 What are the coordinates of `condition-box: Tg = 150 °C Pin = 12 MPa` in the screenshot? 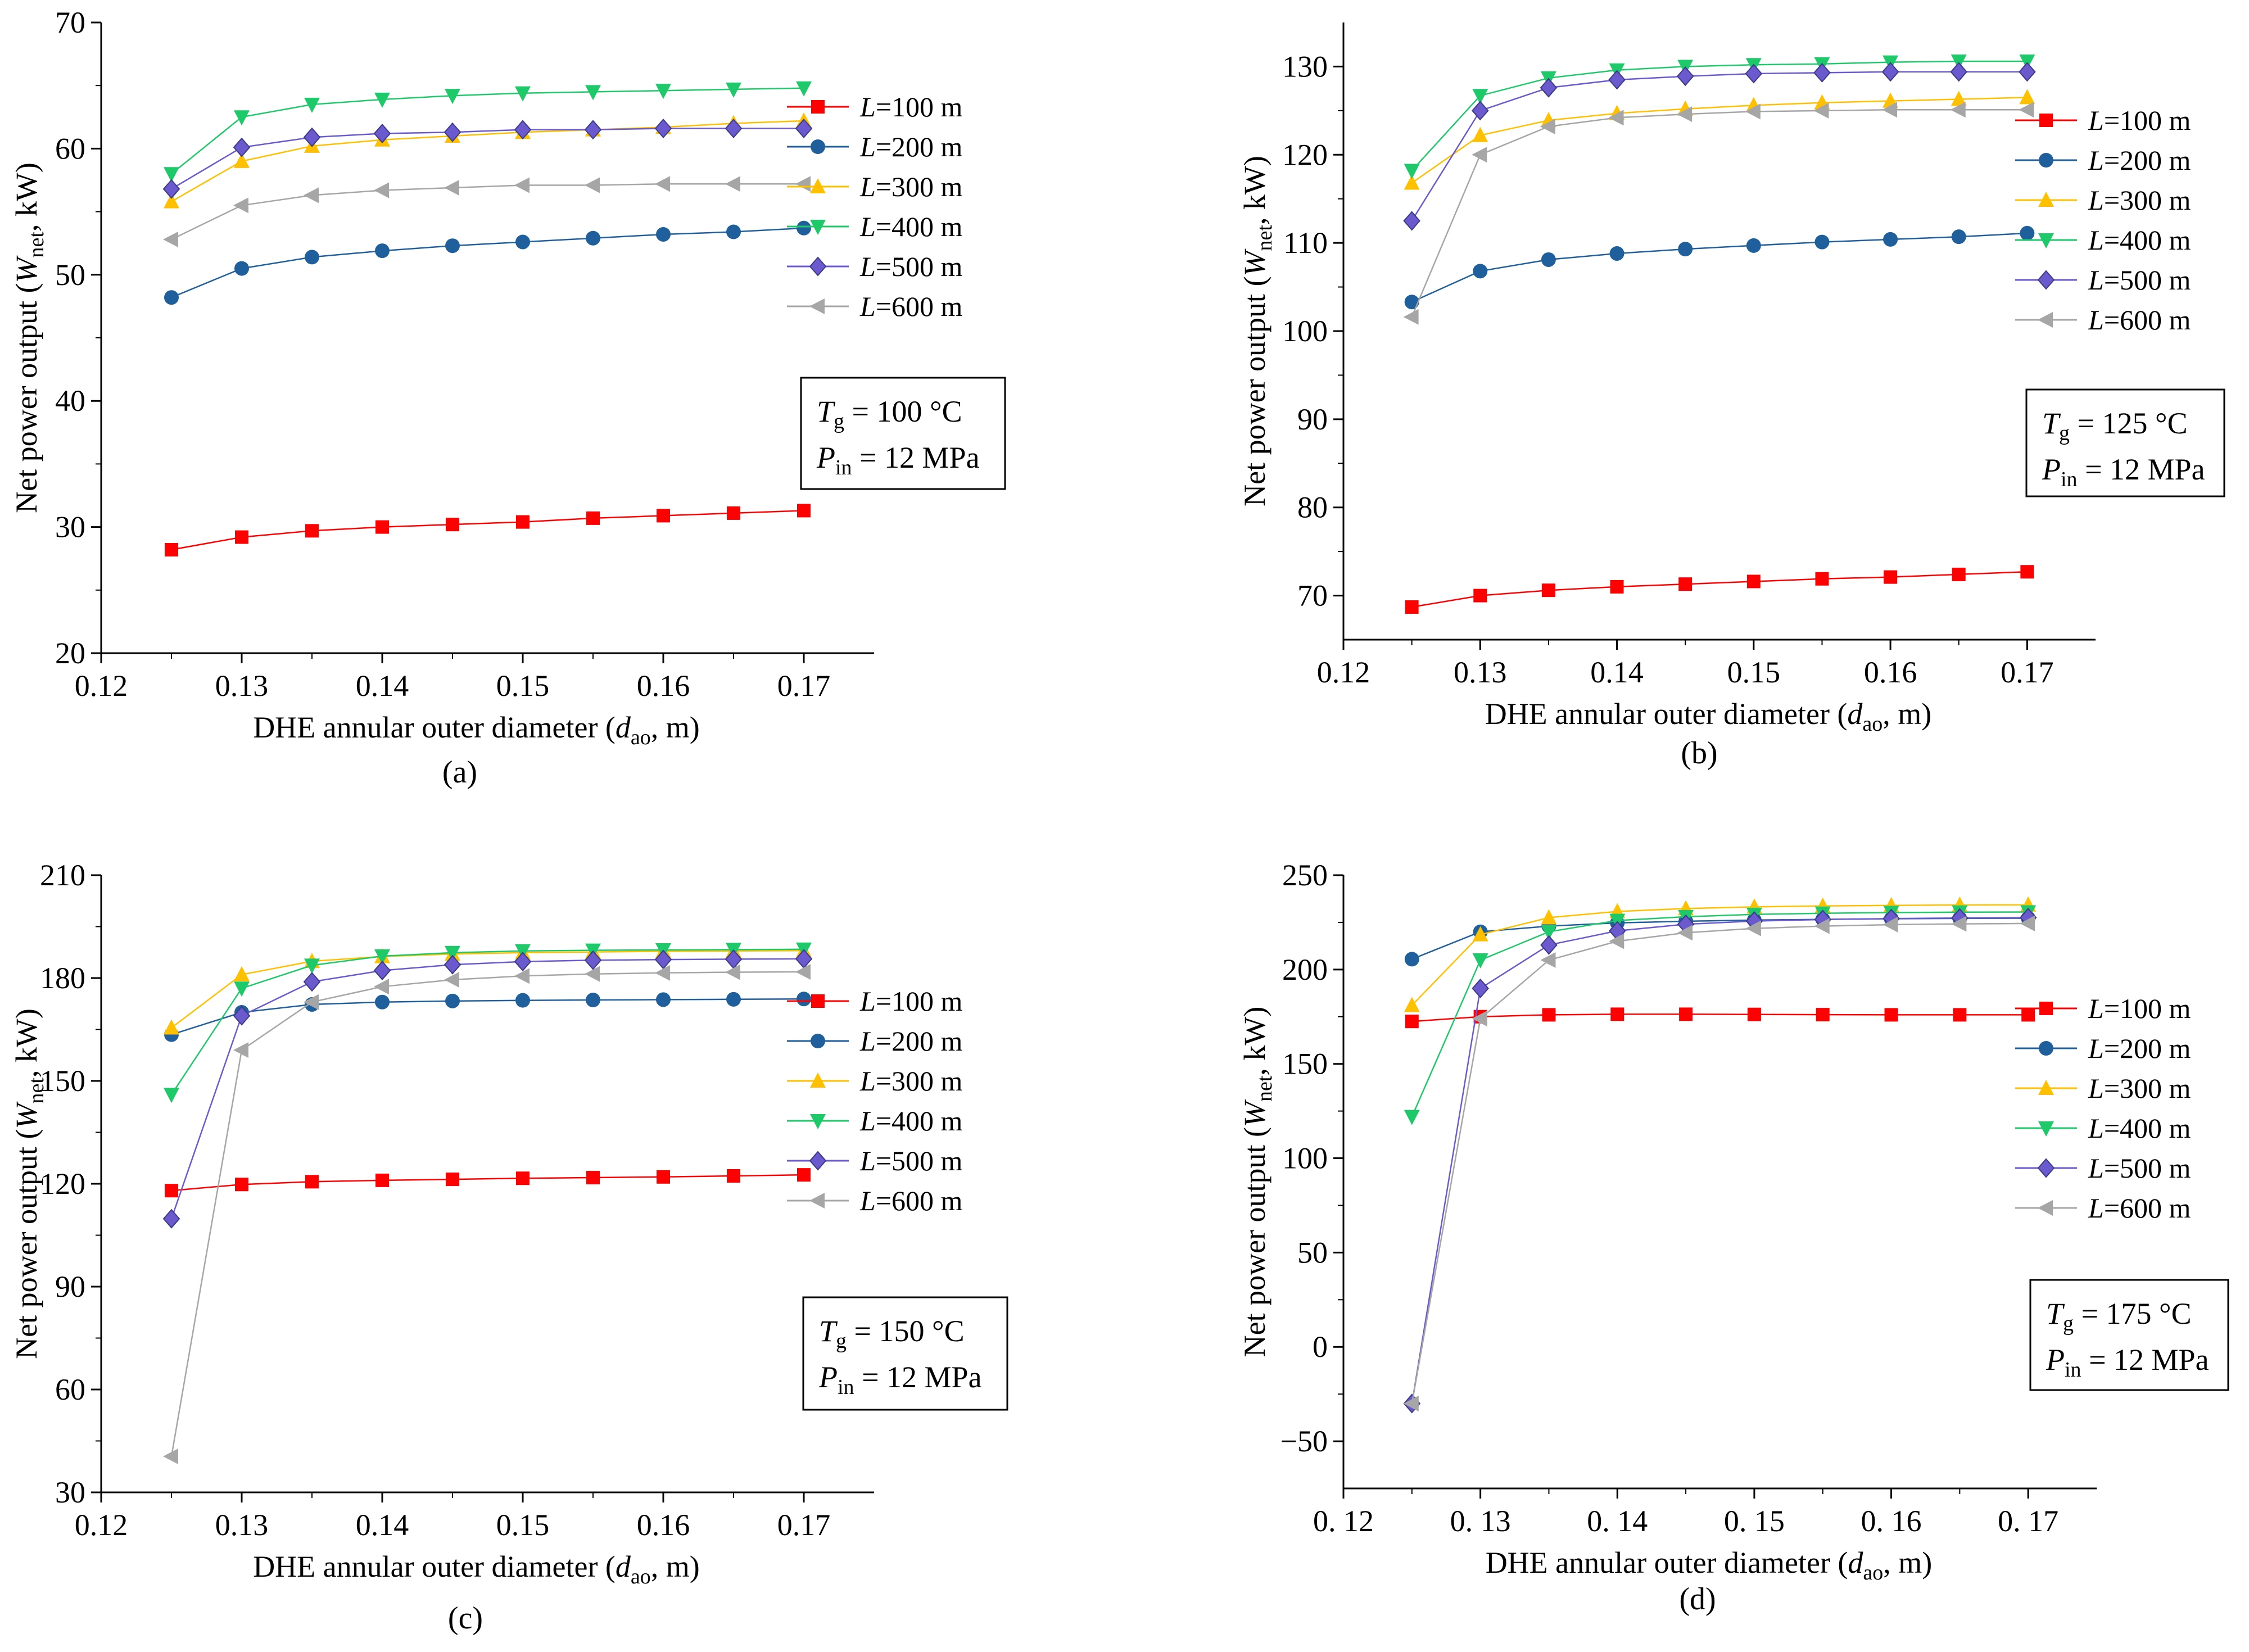 It's located at (905, 1353).